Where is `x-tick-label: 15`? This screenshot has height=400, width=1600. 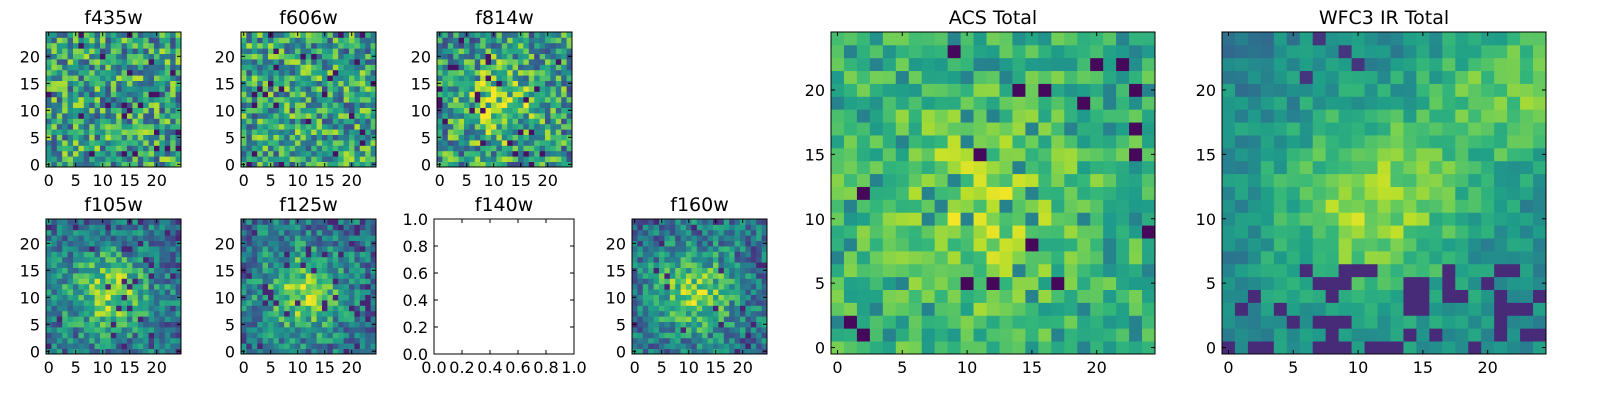 x-tick-label: 15 is located at coordinates (130, 180).